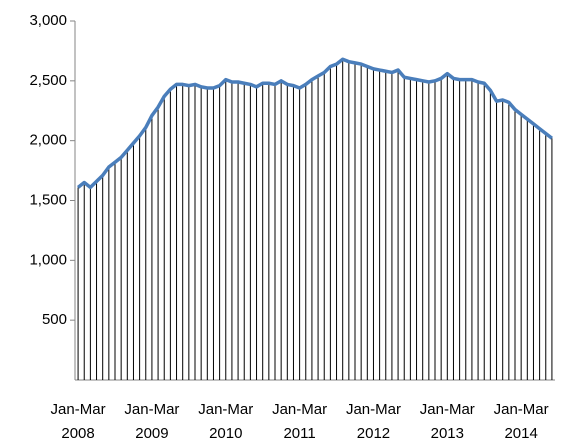 Image resolution: width=561 pixels, height=443 pixels. What do you see at coordinates (447, 421) in the screenshot?
I see `x-tick-label: Jan-Mar 2013` at bounding box center [447, 421].